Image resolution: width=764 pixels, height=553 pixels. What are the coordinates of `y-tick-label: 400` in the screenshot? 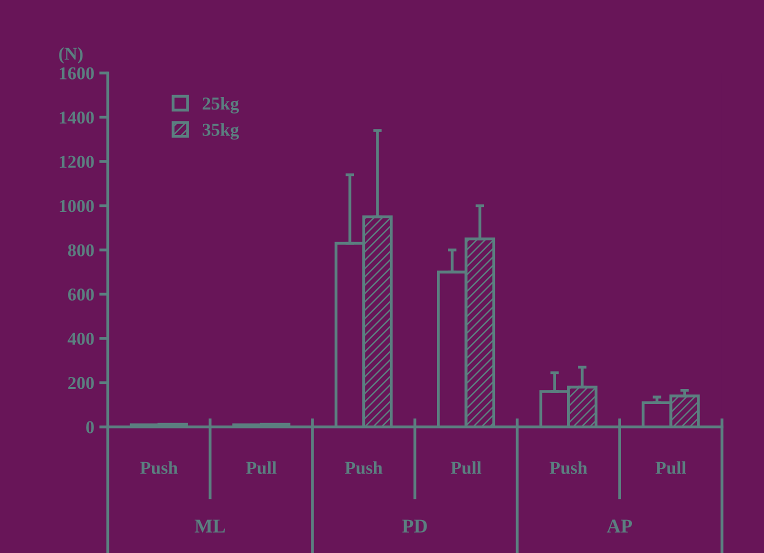 It's located at (81, 338).